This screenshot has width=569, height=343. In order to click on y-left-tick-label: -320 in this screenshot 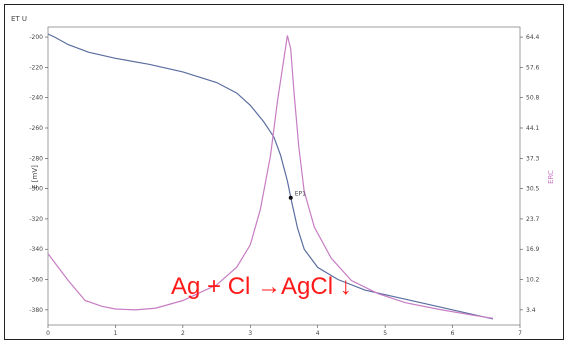, I will do `click(36, 219)`.